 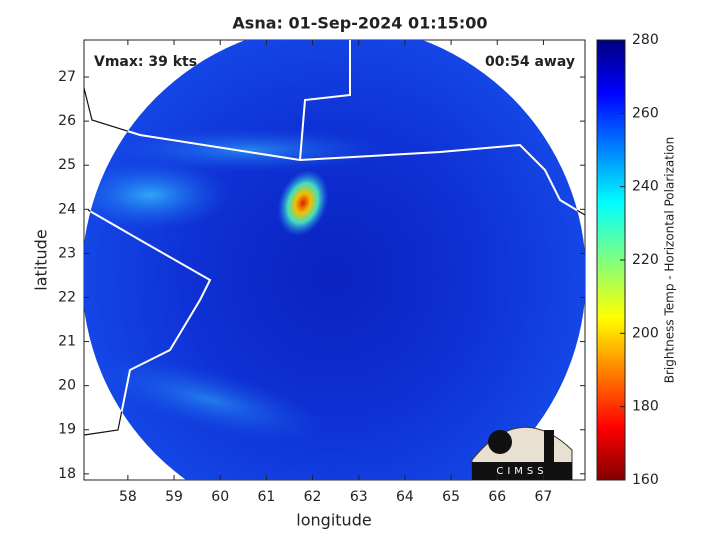 What do you see at coordinates (645, 187) in the screenshot?
I see `colorbar-tick-label: 240` at bounding box center [645, 187].